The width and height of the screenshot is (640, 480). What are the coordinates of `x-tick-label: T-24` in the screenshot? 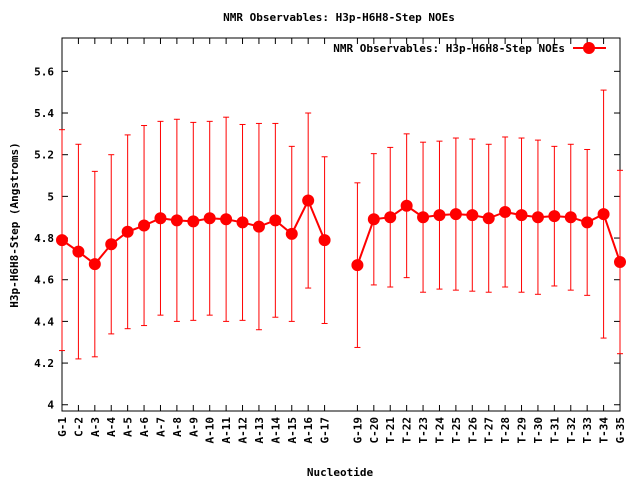 It's located at (439, 430).